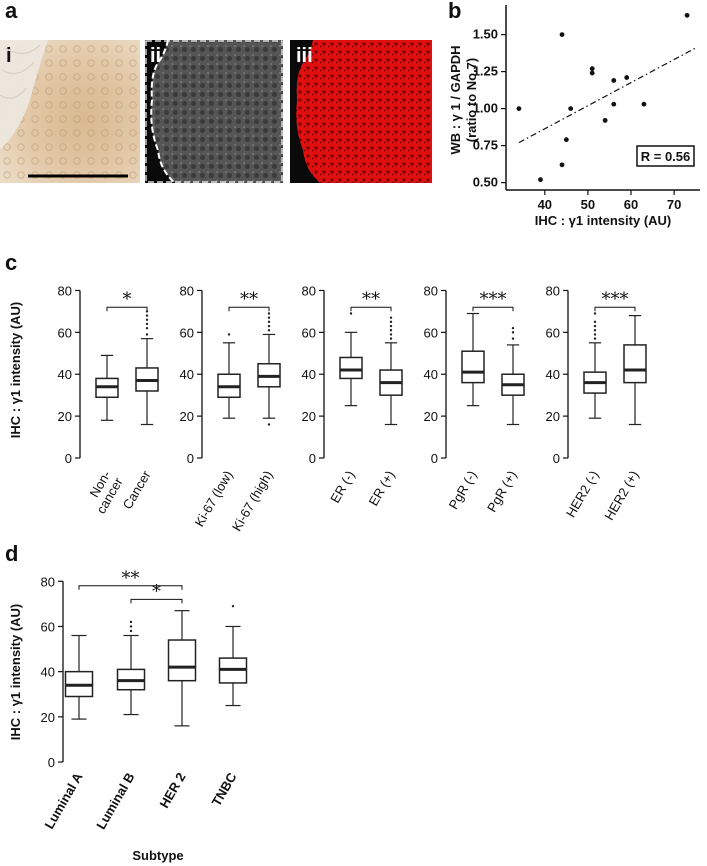 The width and height of the screenshot is (707, 866). I want to click on y-tick-label: 1.25, so click(485, 71).